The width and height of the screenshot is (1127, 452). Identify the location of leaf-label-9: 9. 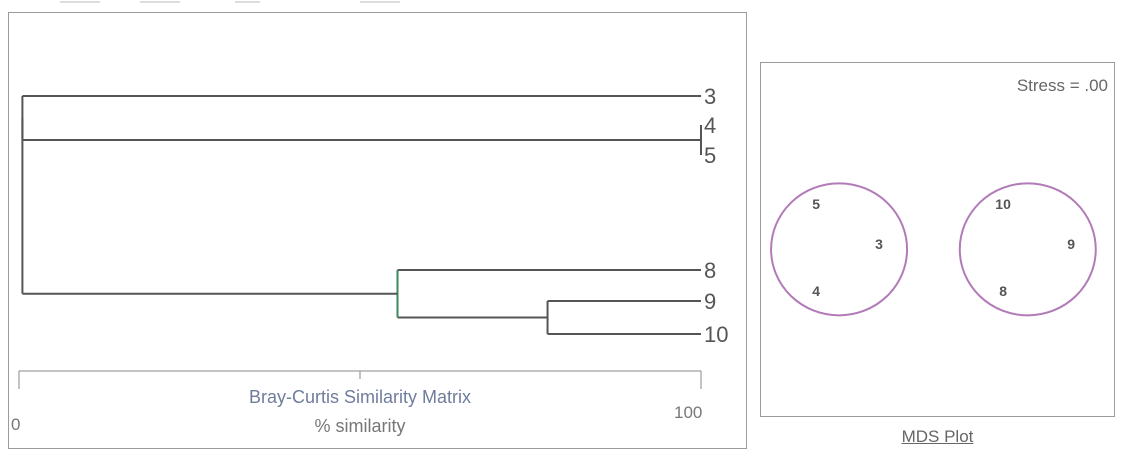
(710, 301).